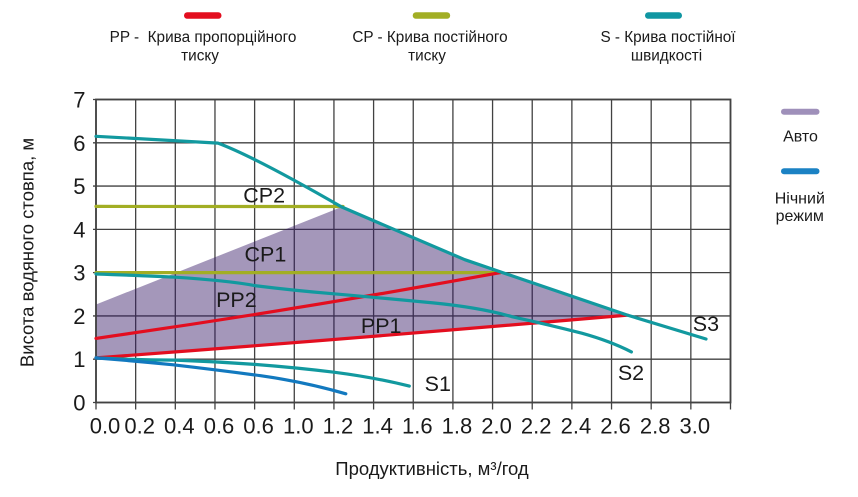 This screenshot has width=858, height=497. Describe the element at coordinates (79, 100) in the screenshot. I see `svg-text: 7` at that location.